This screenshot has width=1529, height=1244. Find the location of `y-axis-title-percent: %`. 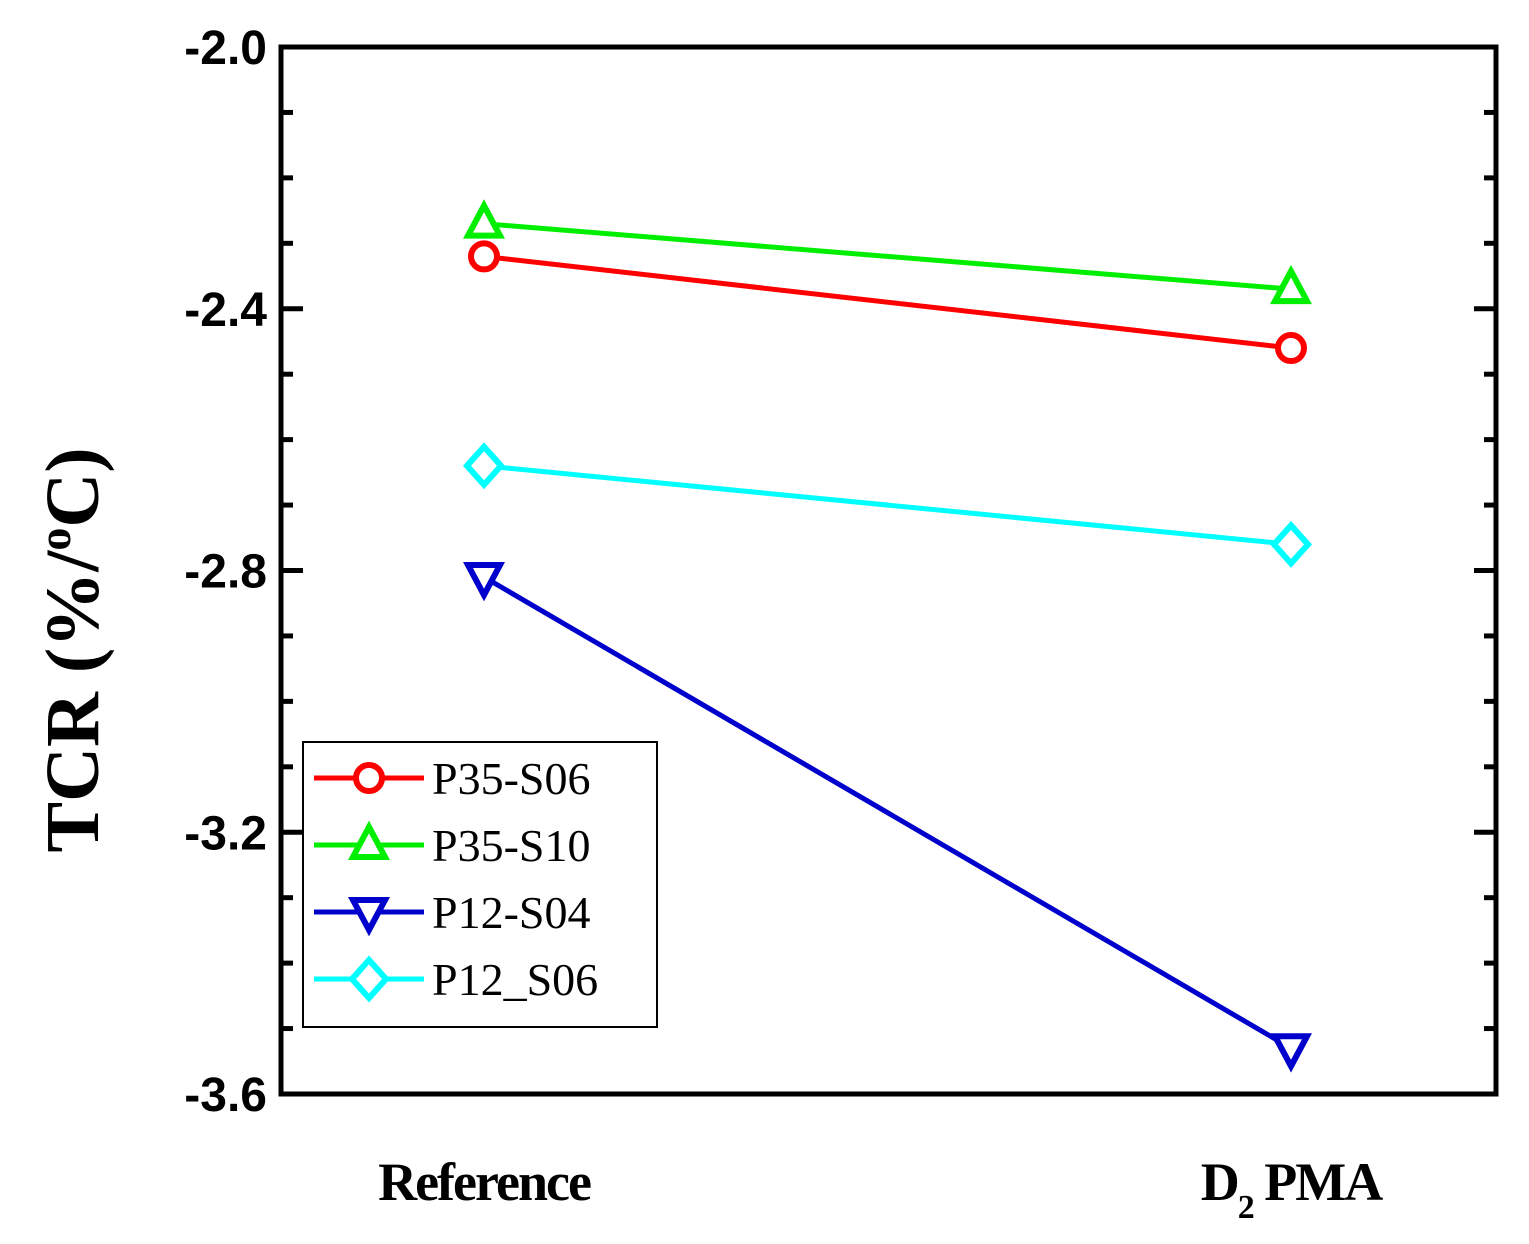

y-axis-title-percent: % is located at coordinates (73, 610).